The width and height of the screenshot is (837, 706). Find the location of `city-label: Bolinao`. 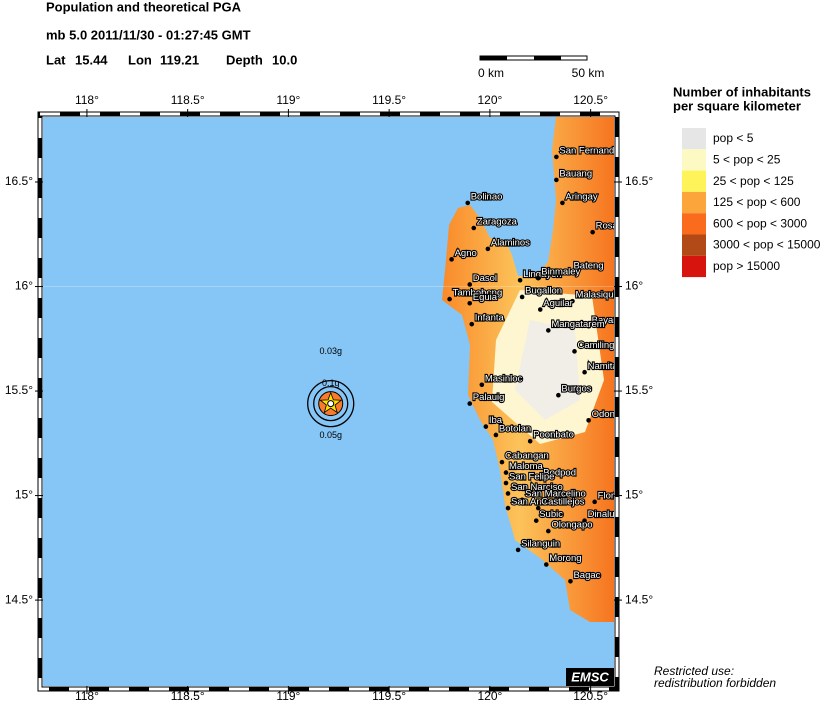

city-label: Bolinao is located at coordinates (487, 196).